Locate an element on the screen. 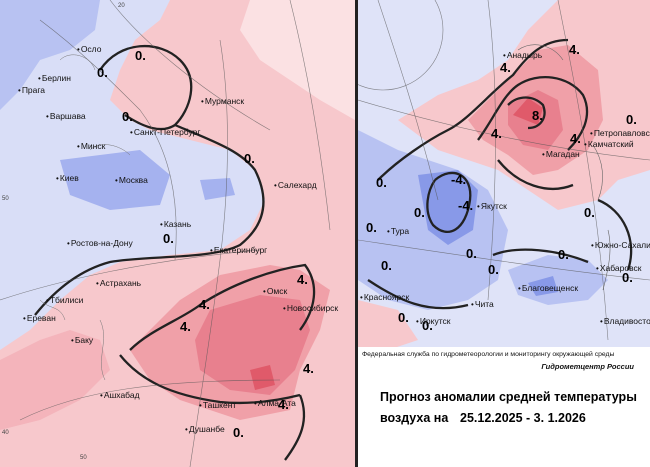 This screenshot has height=467, width=650. city-label: Иркутск is located at coordinates (433, 321).